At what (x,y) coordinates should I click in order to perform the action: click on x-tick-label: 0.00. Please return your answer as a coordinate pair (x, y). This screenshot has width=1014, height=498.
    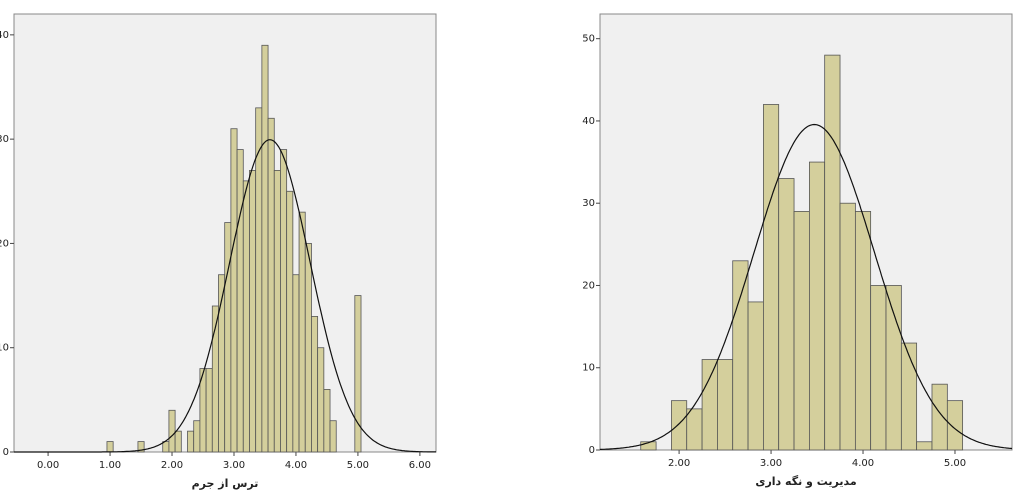
    Looking at the image, I should click on (48, 465).